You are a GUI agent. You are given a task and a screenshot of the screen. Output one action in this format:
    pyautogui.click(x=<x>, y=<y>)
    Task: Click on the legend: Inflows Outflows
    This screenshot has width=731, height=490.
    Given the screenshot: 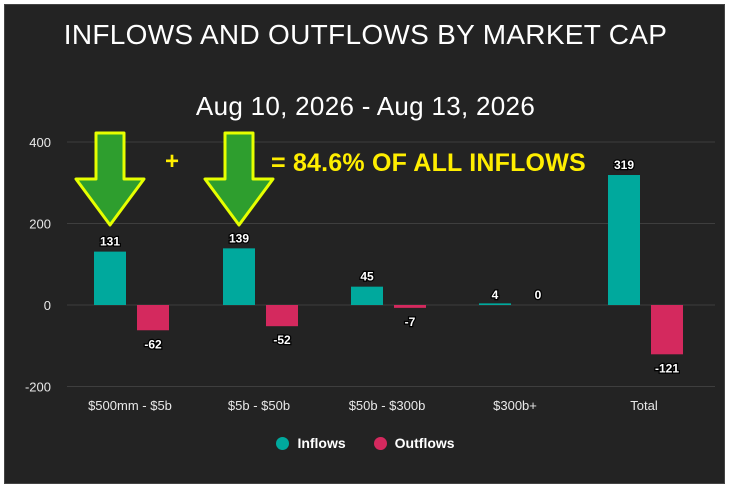 What is the action you would take?
    pyautogui.click(x=365, y=443)
    